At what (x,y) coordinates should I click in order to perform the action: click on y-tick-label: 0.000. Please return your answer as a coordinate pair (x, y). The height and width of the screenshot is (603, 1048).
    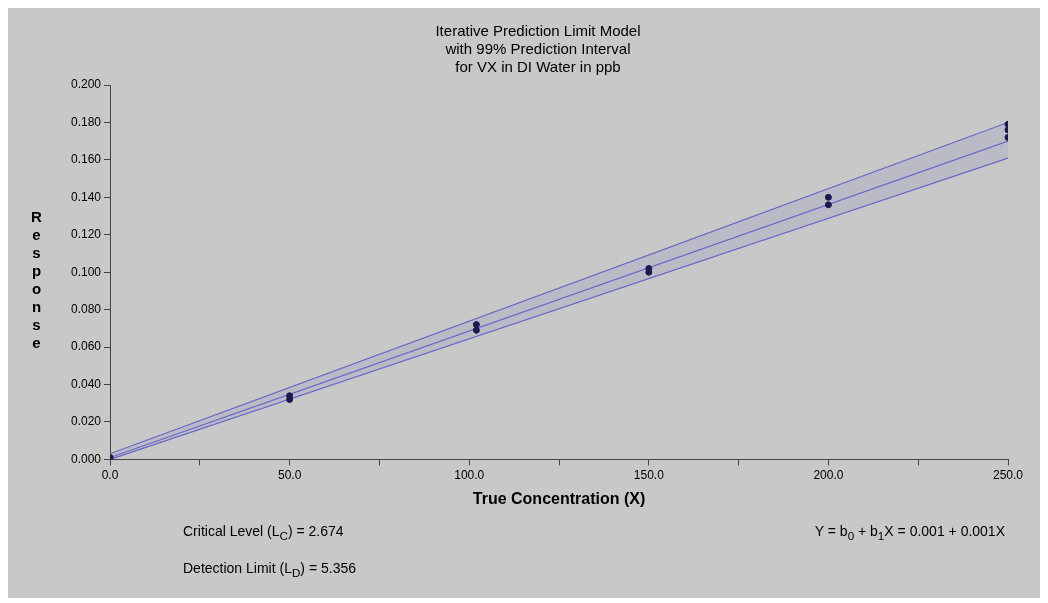
    Looking at the image, I should click on (86, 458).